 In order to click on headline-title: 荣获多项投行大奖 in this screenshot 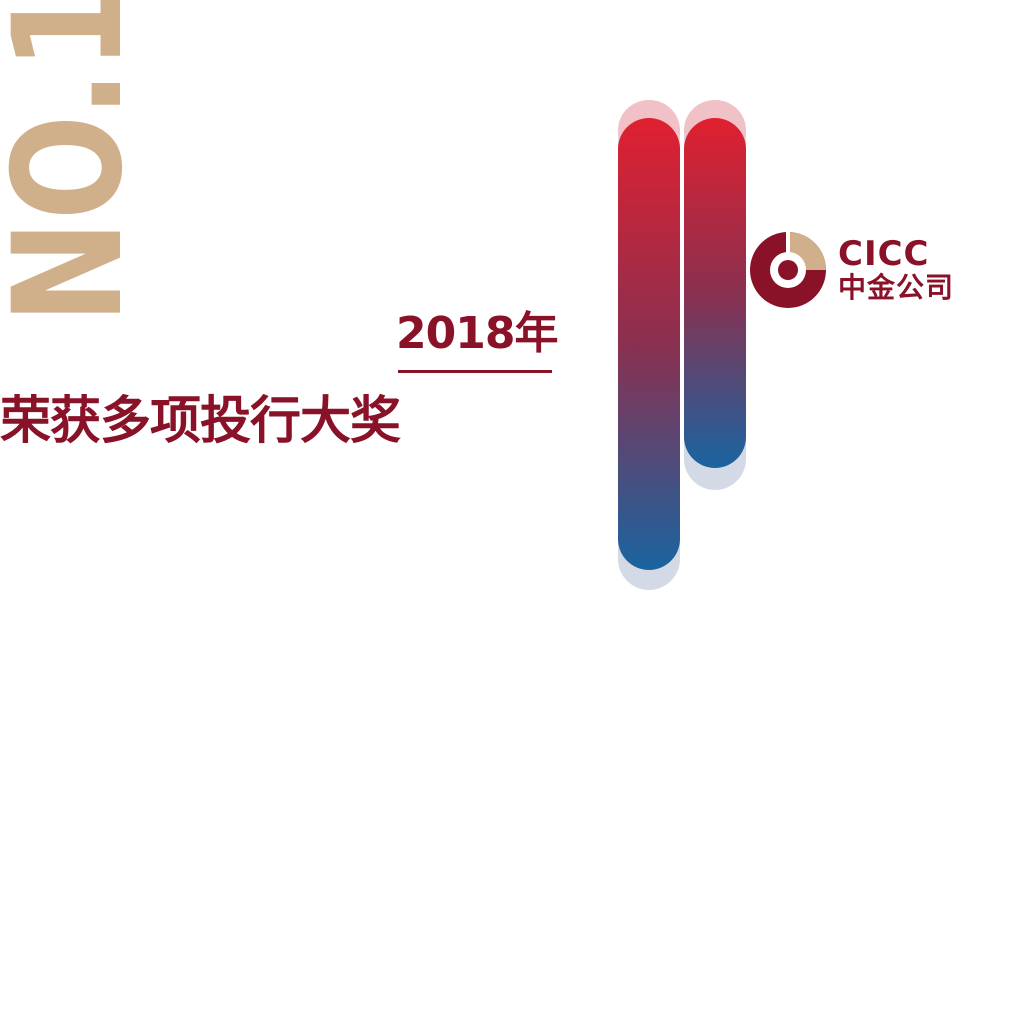, I will do `click(200, 421)`.